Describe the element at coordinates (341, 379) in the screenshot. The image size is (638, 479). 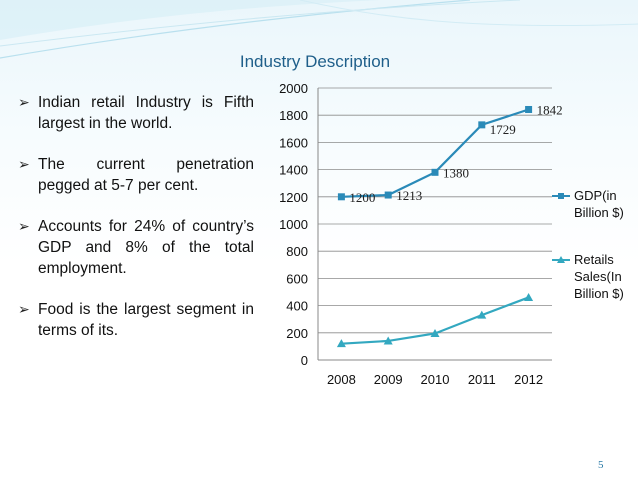
I see `x-tick-label: 2008` at that location.